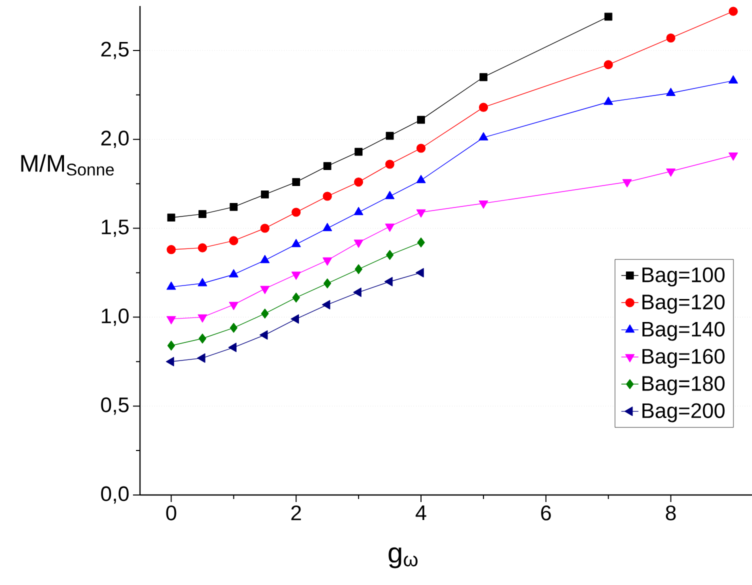  I want to click on x-tick-label: 2, so click(296, 513).